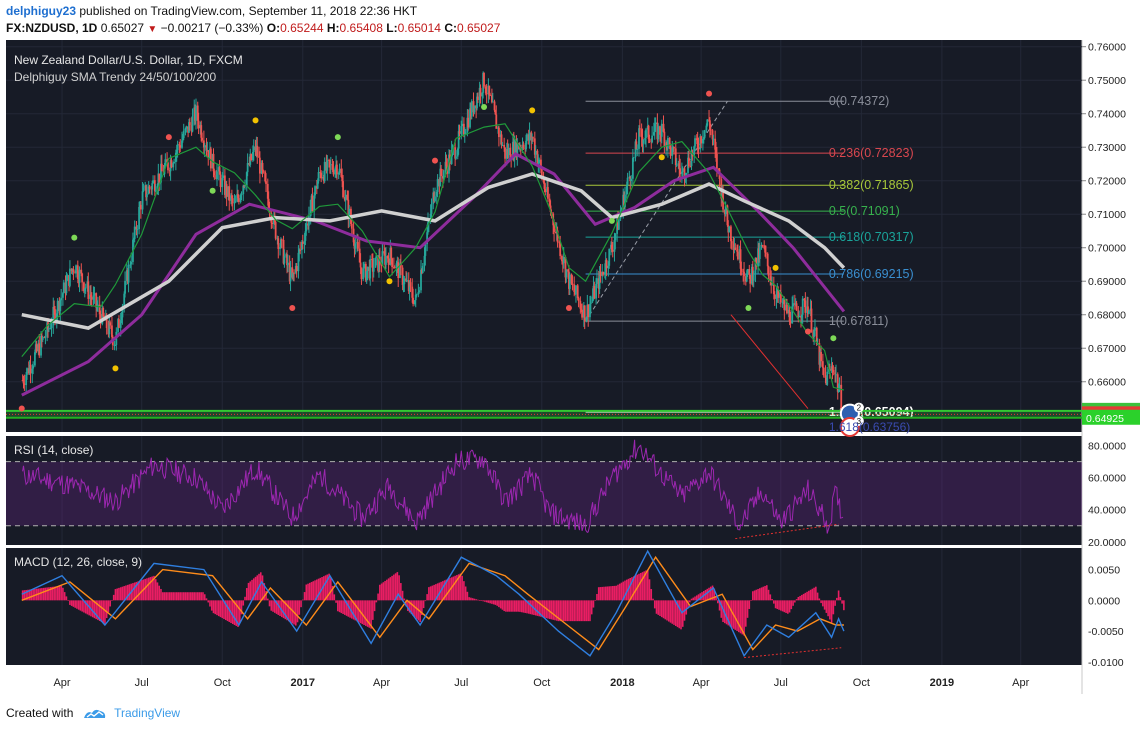  Describe the element at coordinates (1020, 683) in the screenshot. I see `x-tick-label: Apr` at that location.